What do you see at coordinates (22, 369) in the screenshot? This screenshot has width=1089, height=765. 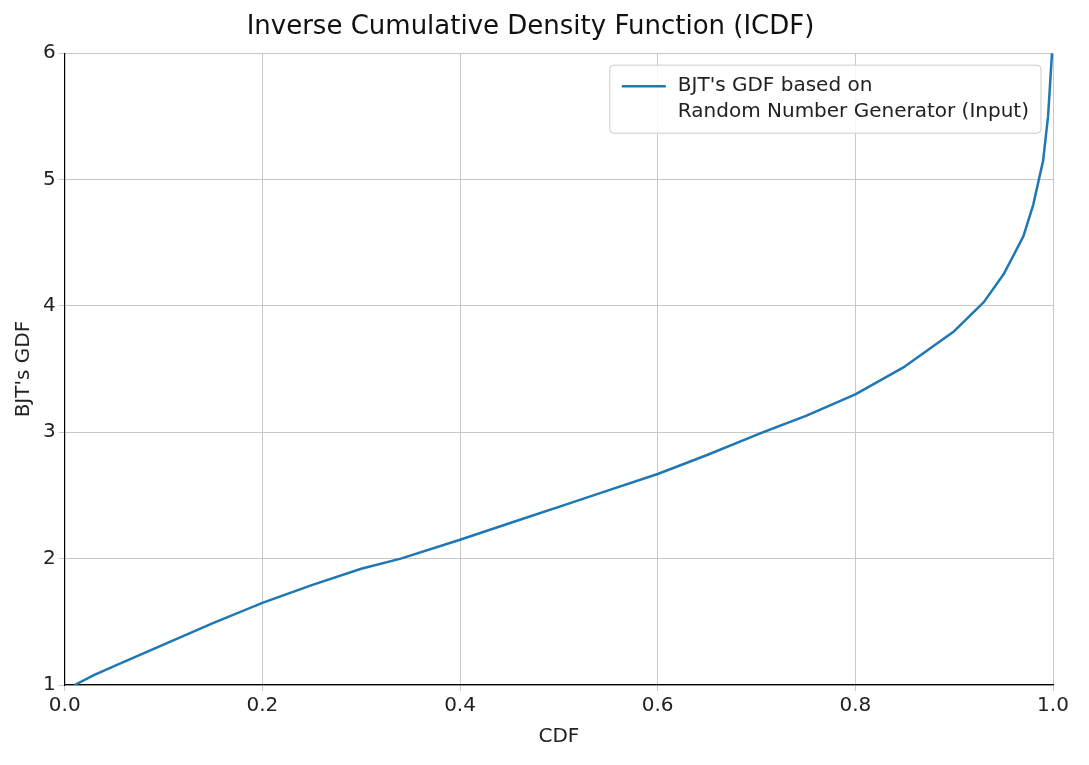 I see `y-axis-title: BJT's GDF` at bounding box center [22, 369].